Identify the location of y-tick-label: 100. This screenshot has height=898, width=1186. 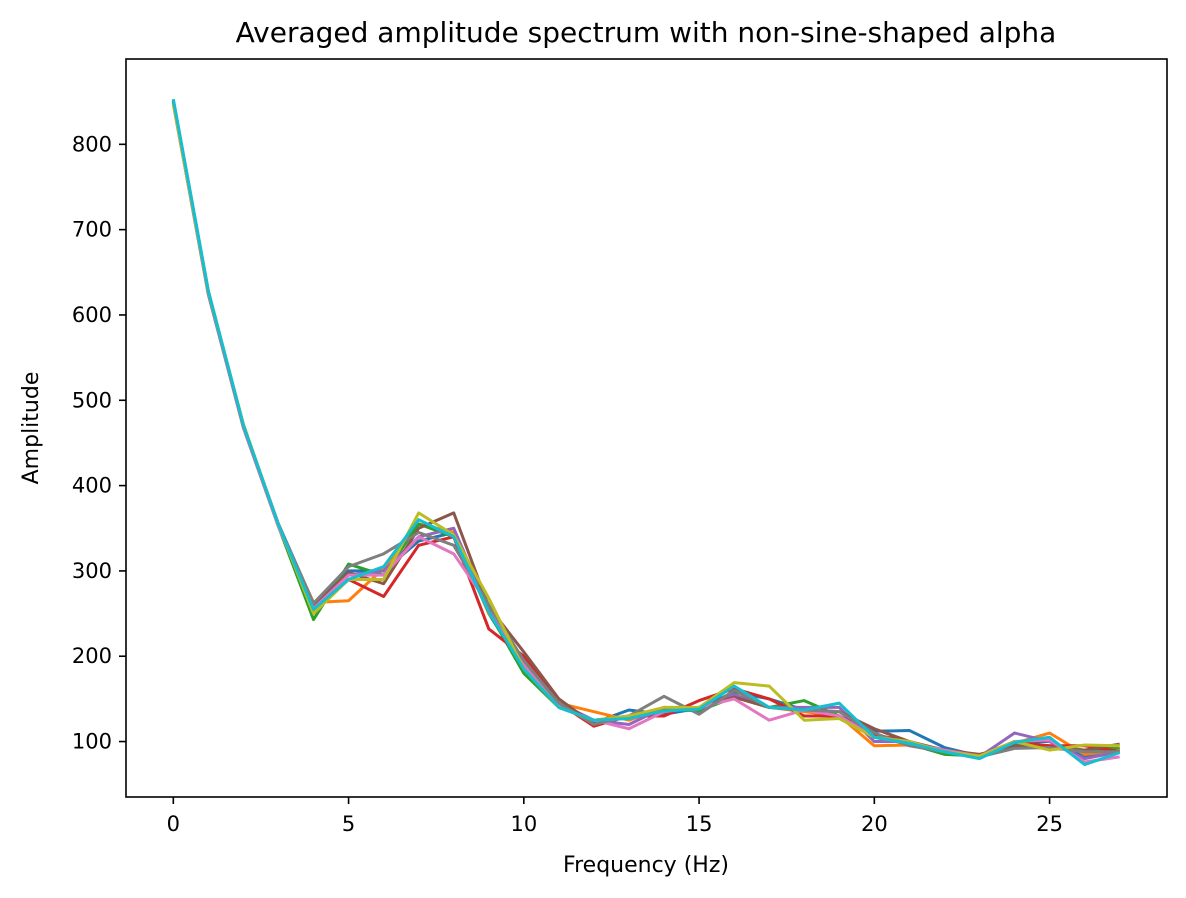
(92, 742).